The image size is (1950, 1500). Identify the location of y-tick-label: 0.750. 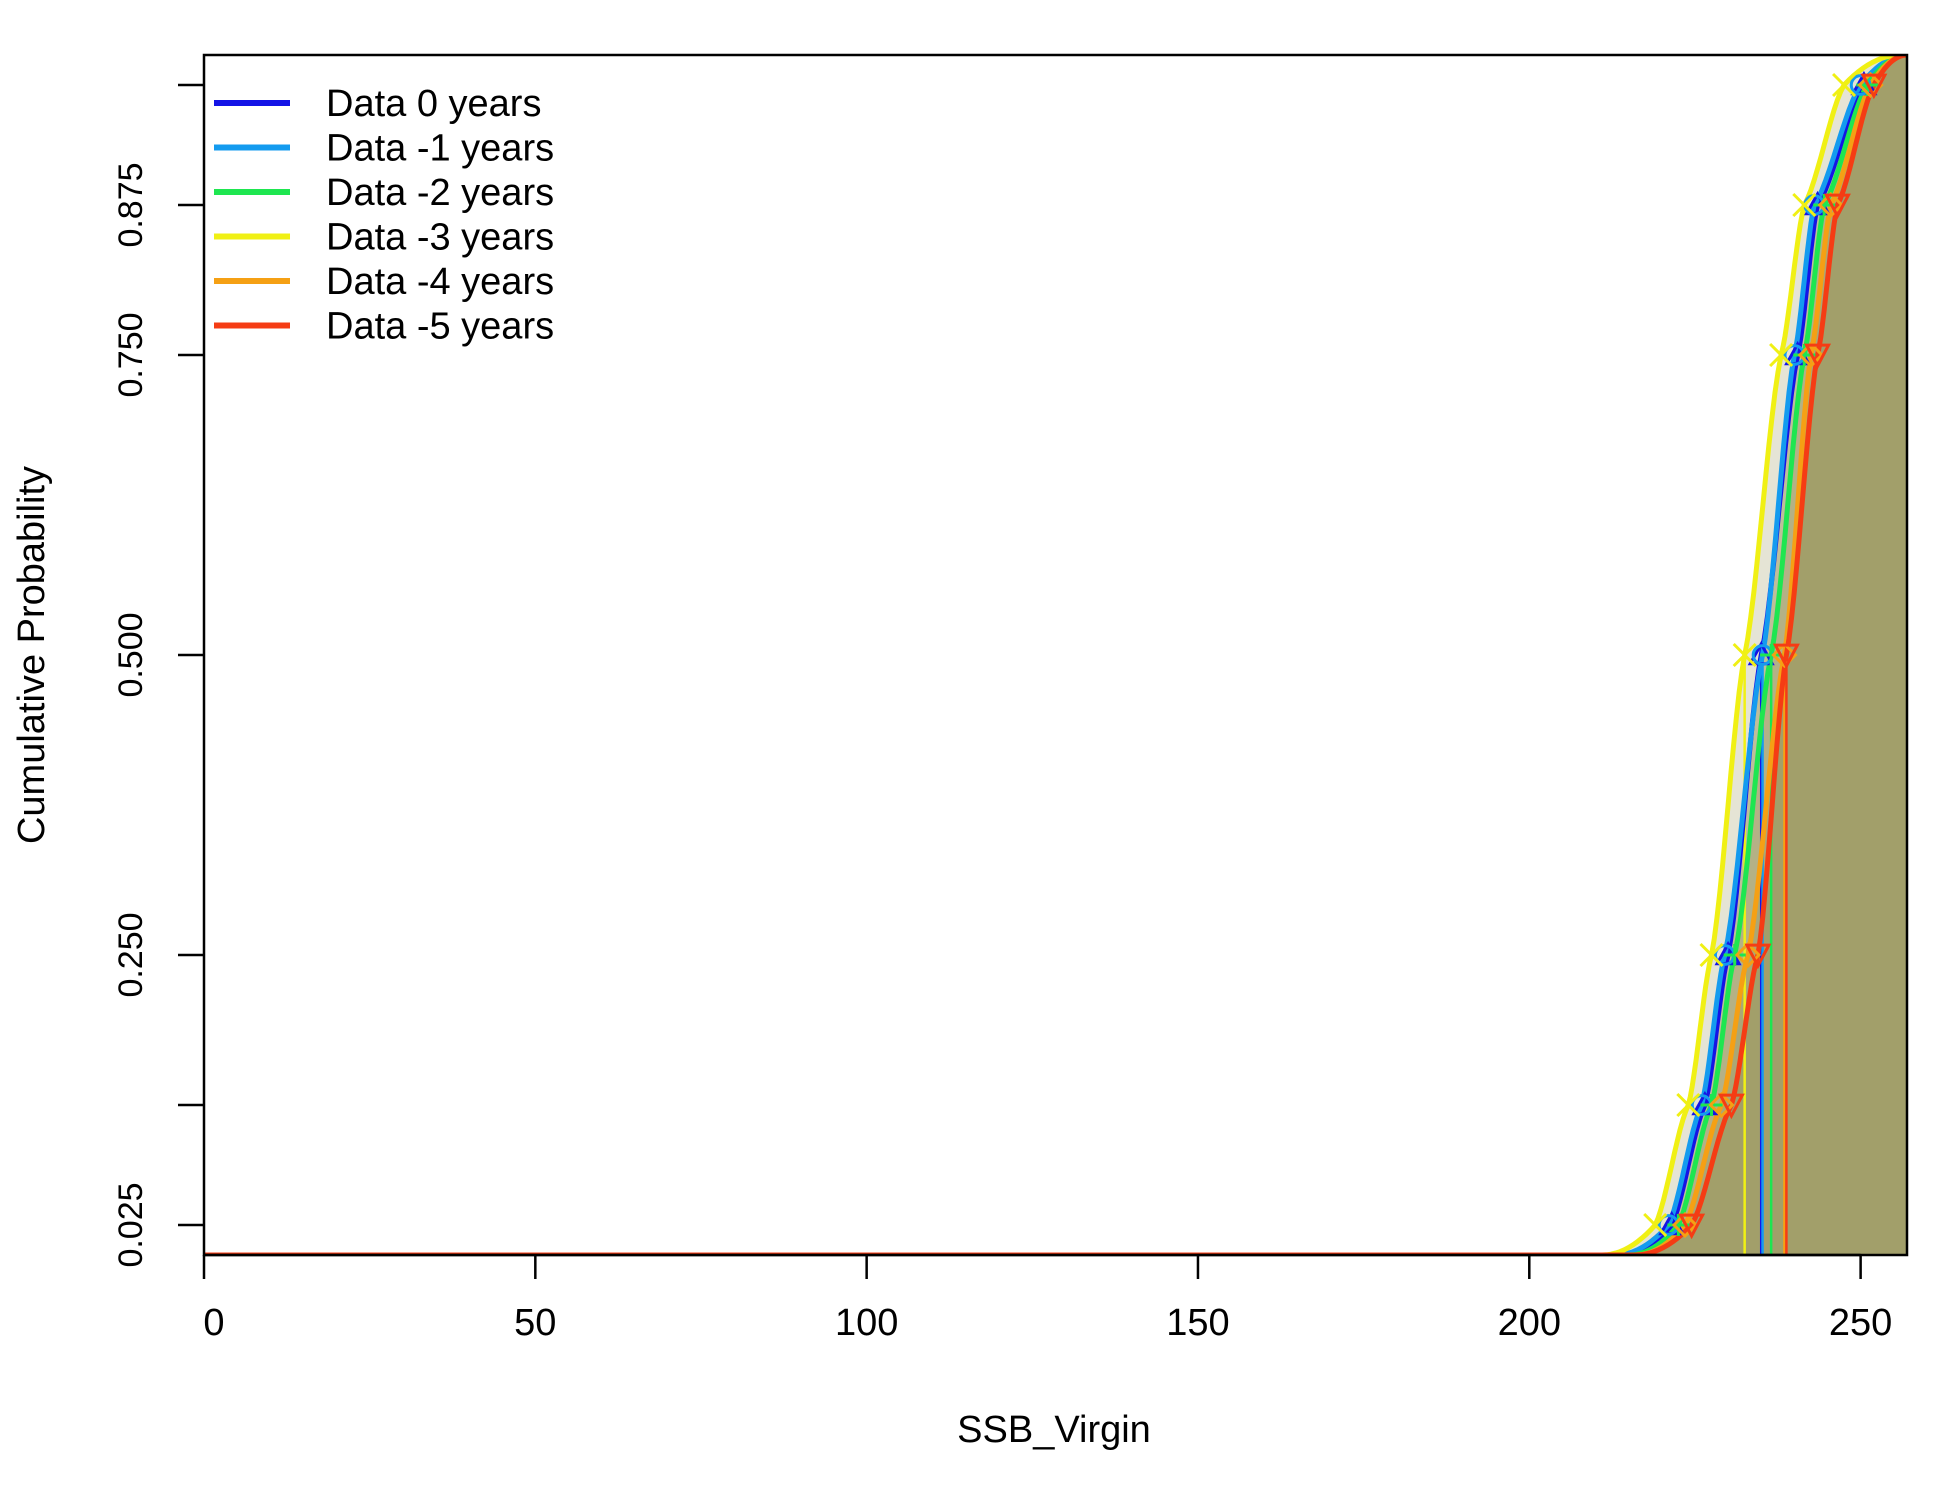
(131, 354).